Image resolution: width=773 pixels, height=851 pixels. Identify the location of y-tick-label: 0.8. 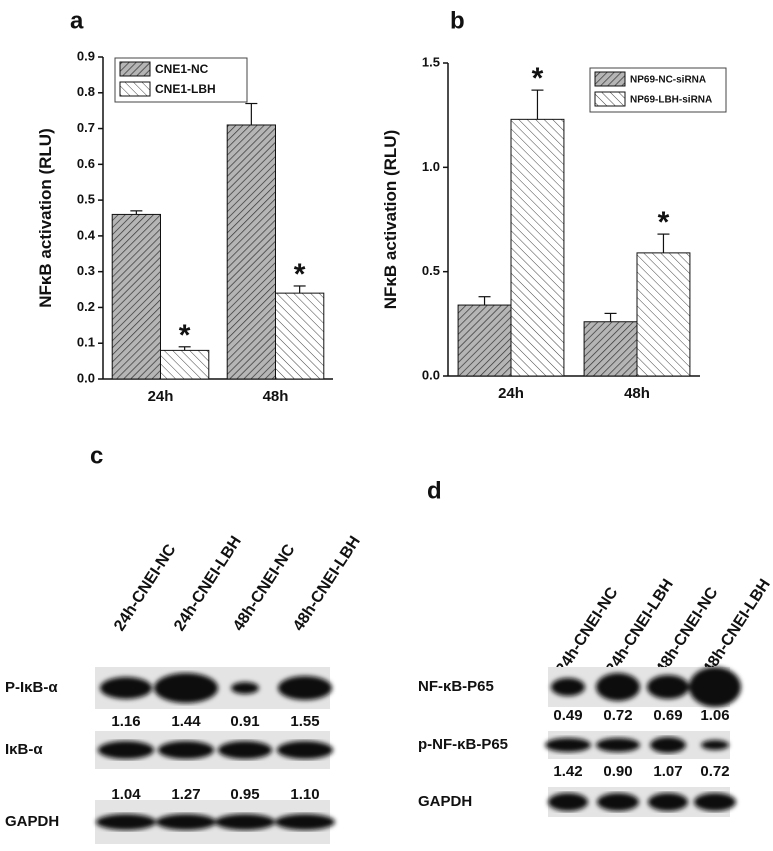
(86, 91).